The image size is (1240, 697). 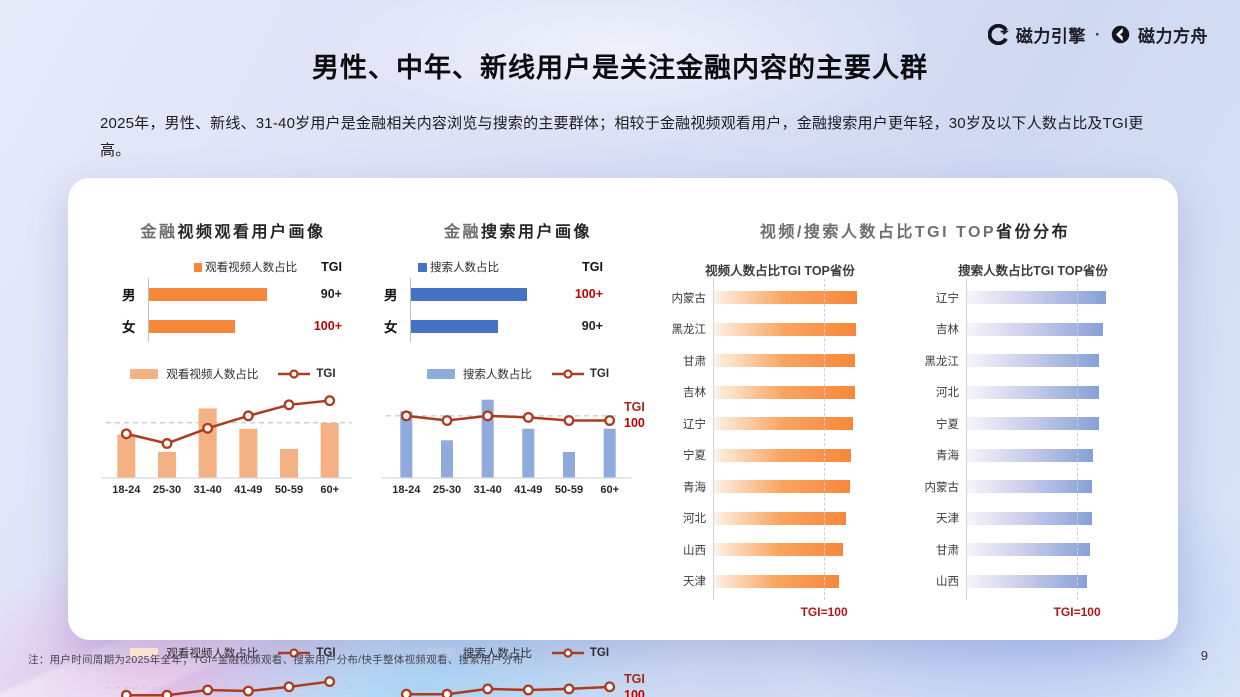 I want to click on cili-ark-logo-icon, so click(x=1120, y=34).